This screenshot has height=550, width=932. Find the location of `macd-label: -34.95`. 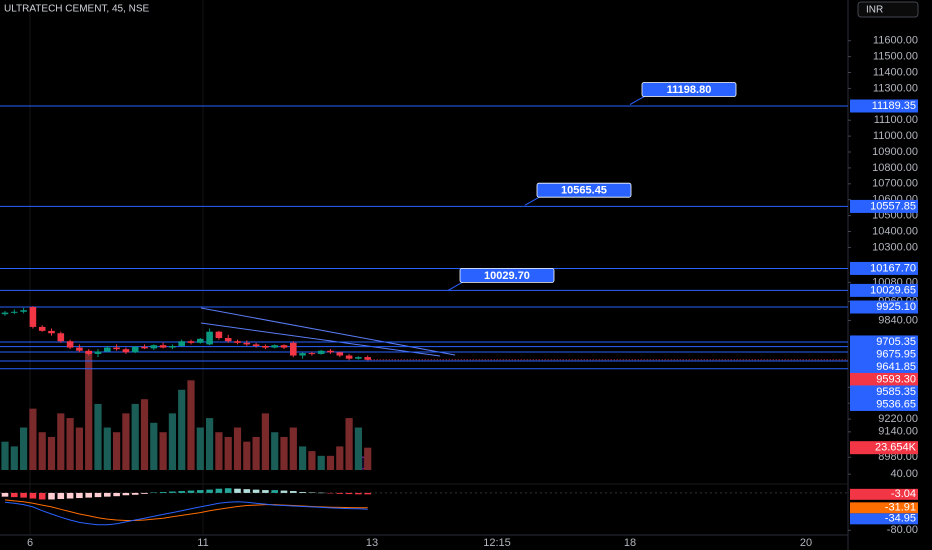

macd-label: -34.95 is located at coordinates (900, 519).